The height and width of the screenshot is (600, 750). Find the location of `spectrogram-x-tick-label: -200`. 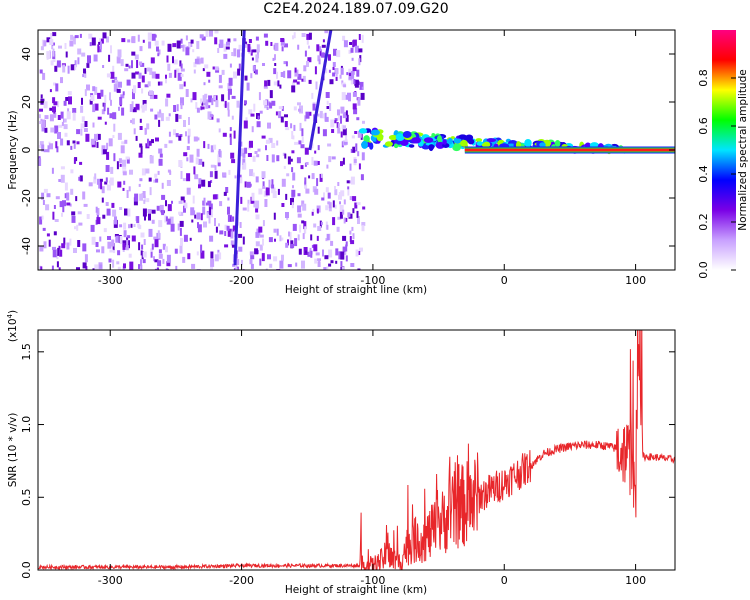

spectrogram-x-tick-label: -200 is located at coordinates (241, 280).